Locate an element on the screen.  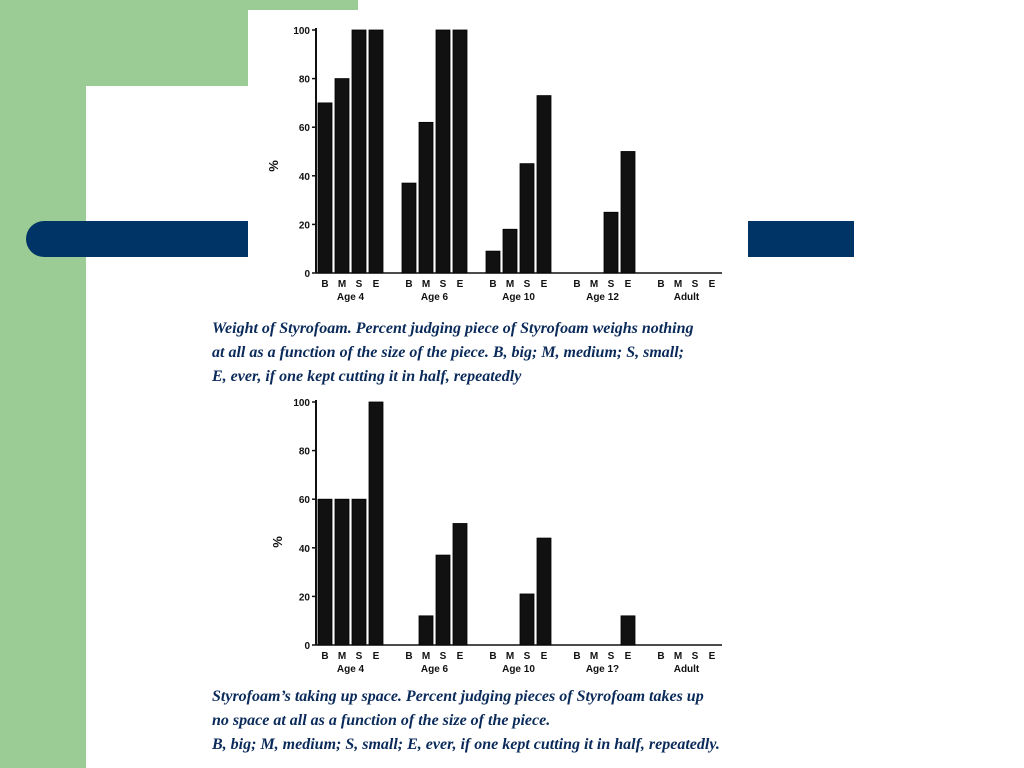
group-label: Age 12 is located at coordinates (602, 297).